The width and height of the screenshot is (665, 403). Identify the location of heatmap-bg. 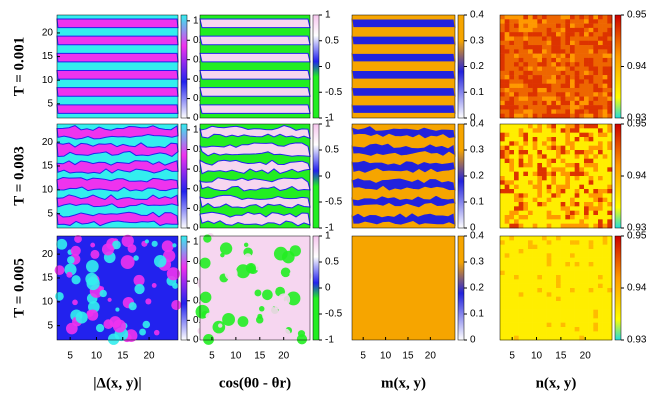
(403, 66).